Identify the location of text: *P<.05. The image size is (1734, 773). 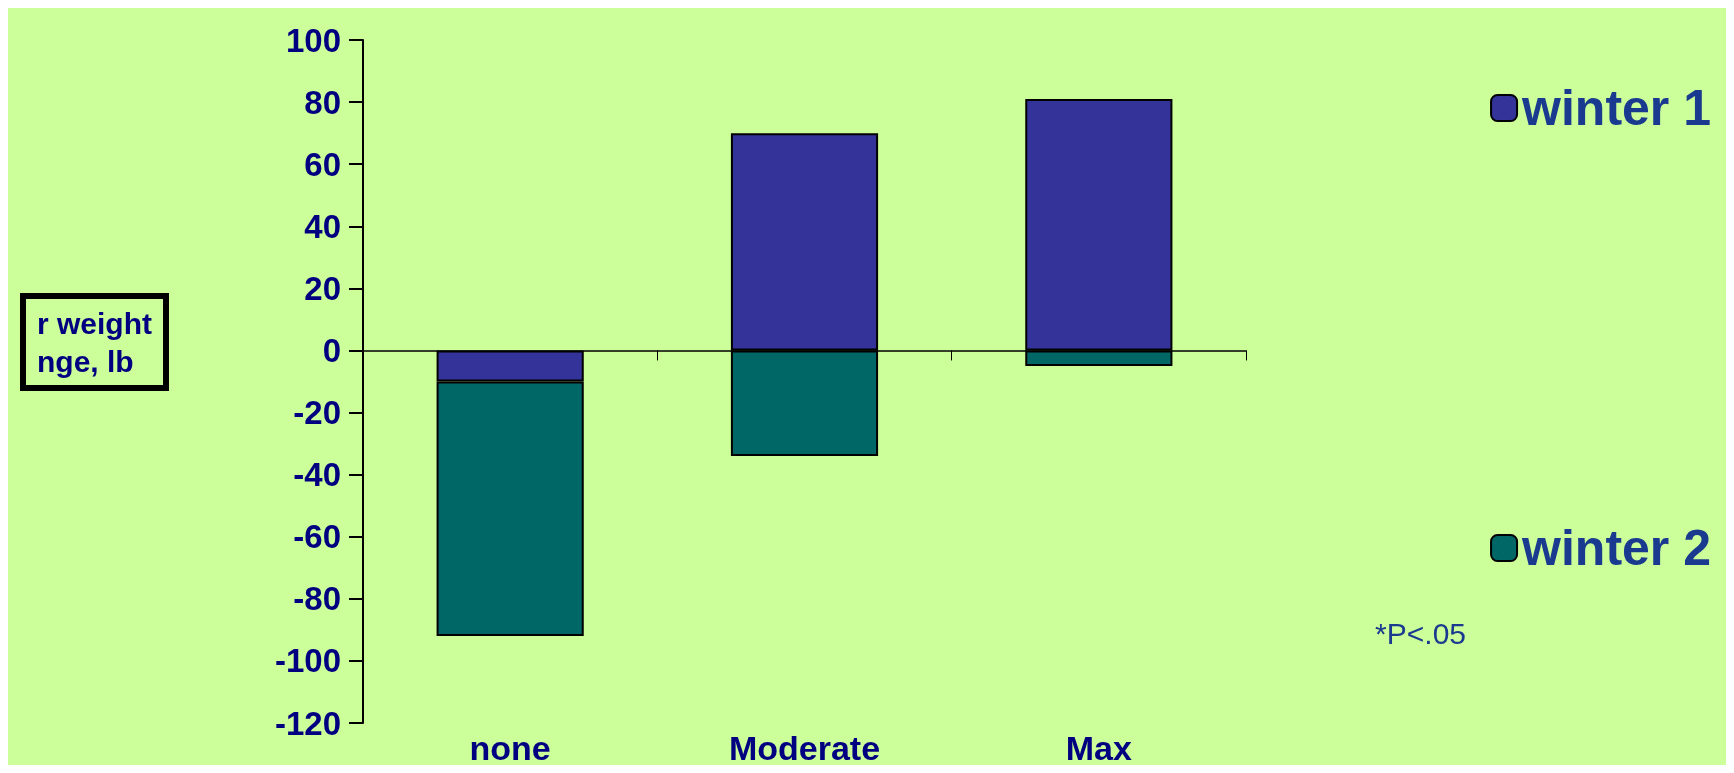
(1421, 633).